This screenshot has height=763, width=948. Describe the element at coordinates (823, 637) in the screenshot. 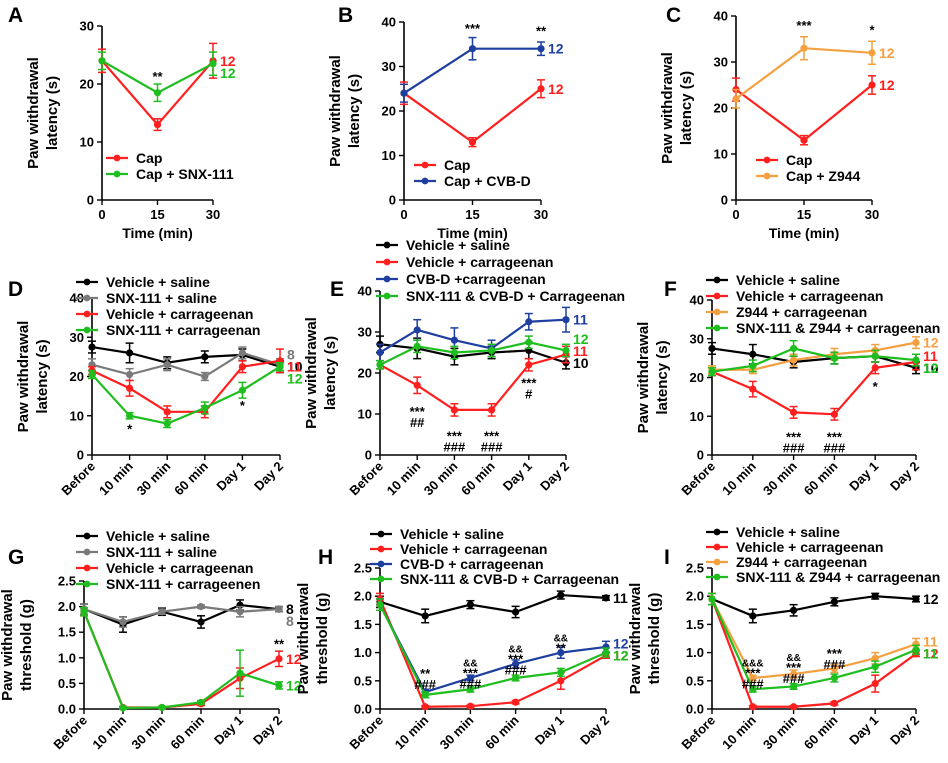

I see `series-z944-carrageenan: 11` at that location.